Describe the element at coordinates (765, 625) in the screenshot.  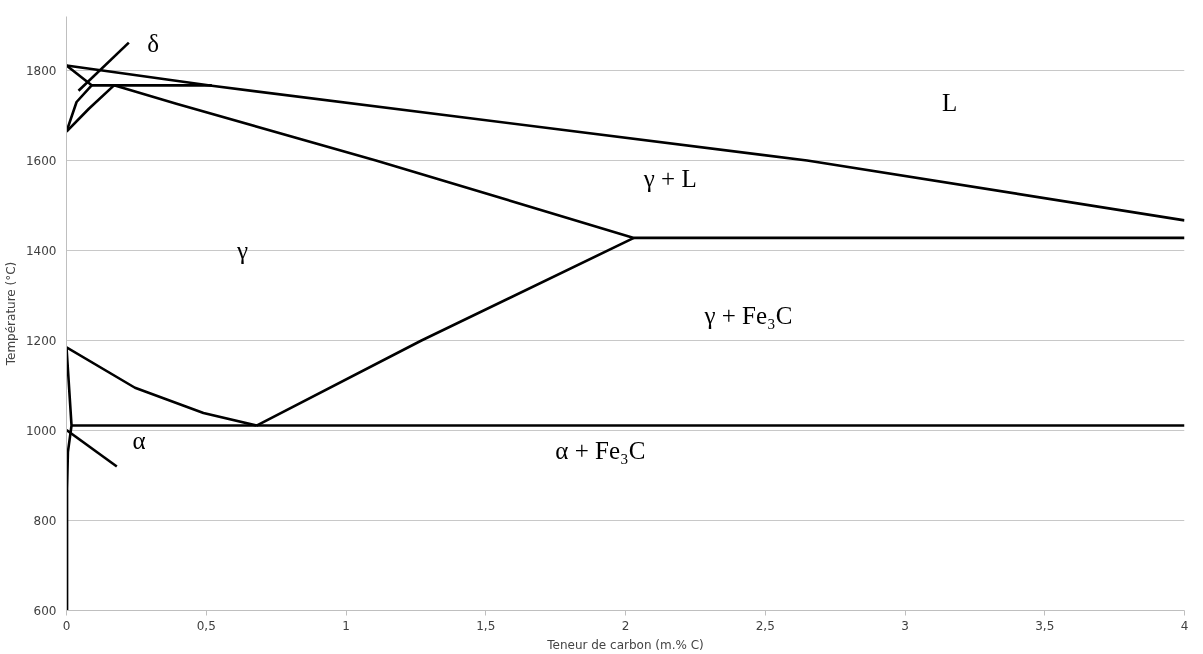
I see `x-tick-label: 2,5` at that location.